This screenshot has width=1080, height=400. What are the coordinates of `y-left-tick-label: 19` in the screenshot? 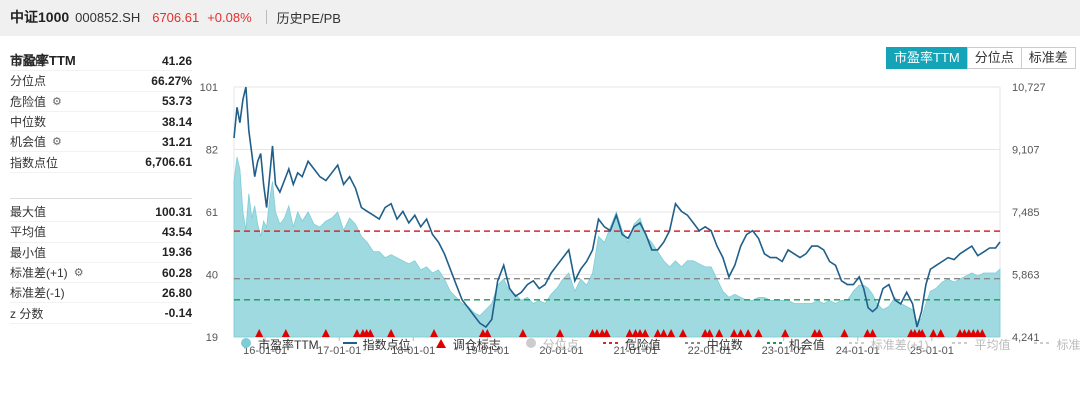 It's located at (212, 338).